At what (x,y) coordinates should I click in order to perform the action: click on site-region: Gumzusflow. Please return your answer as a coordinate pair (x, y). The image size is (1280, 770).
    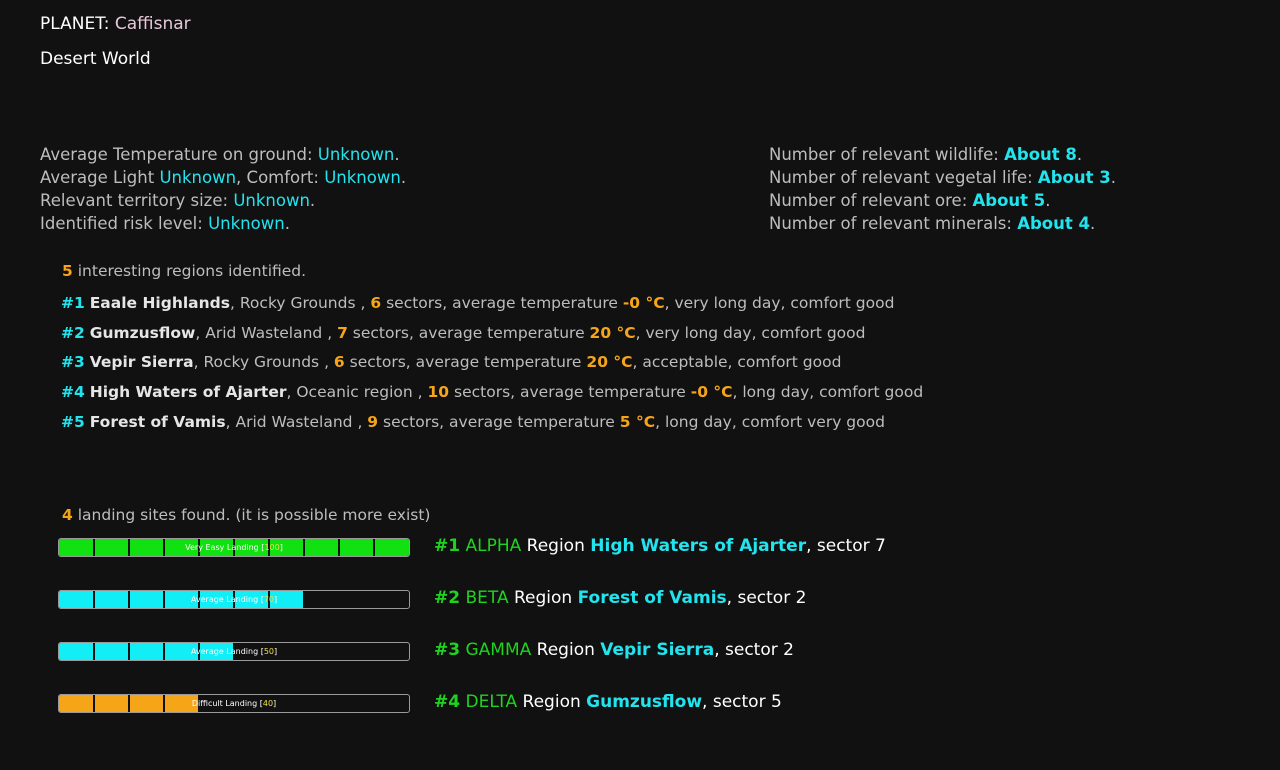
    Looking at the image, I should click on (644, 702).